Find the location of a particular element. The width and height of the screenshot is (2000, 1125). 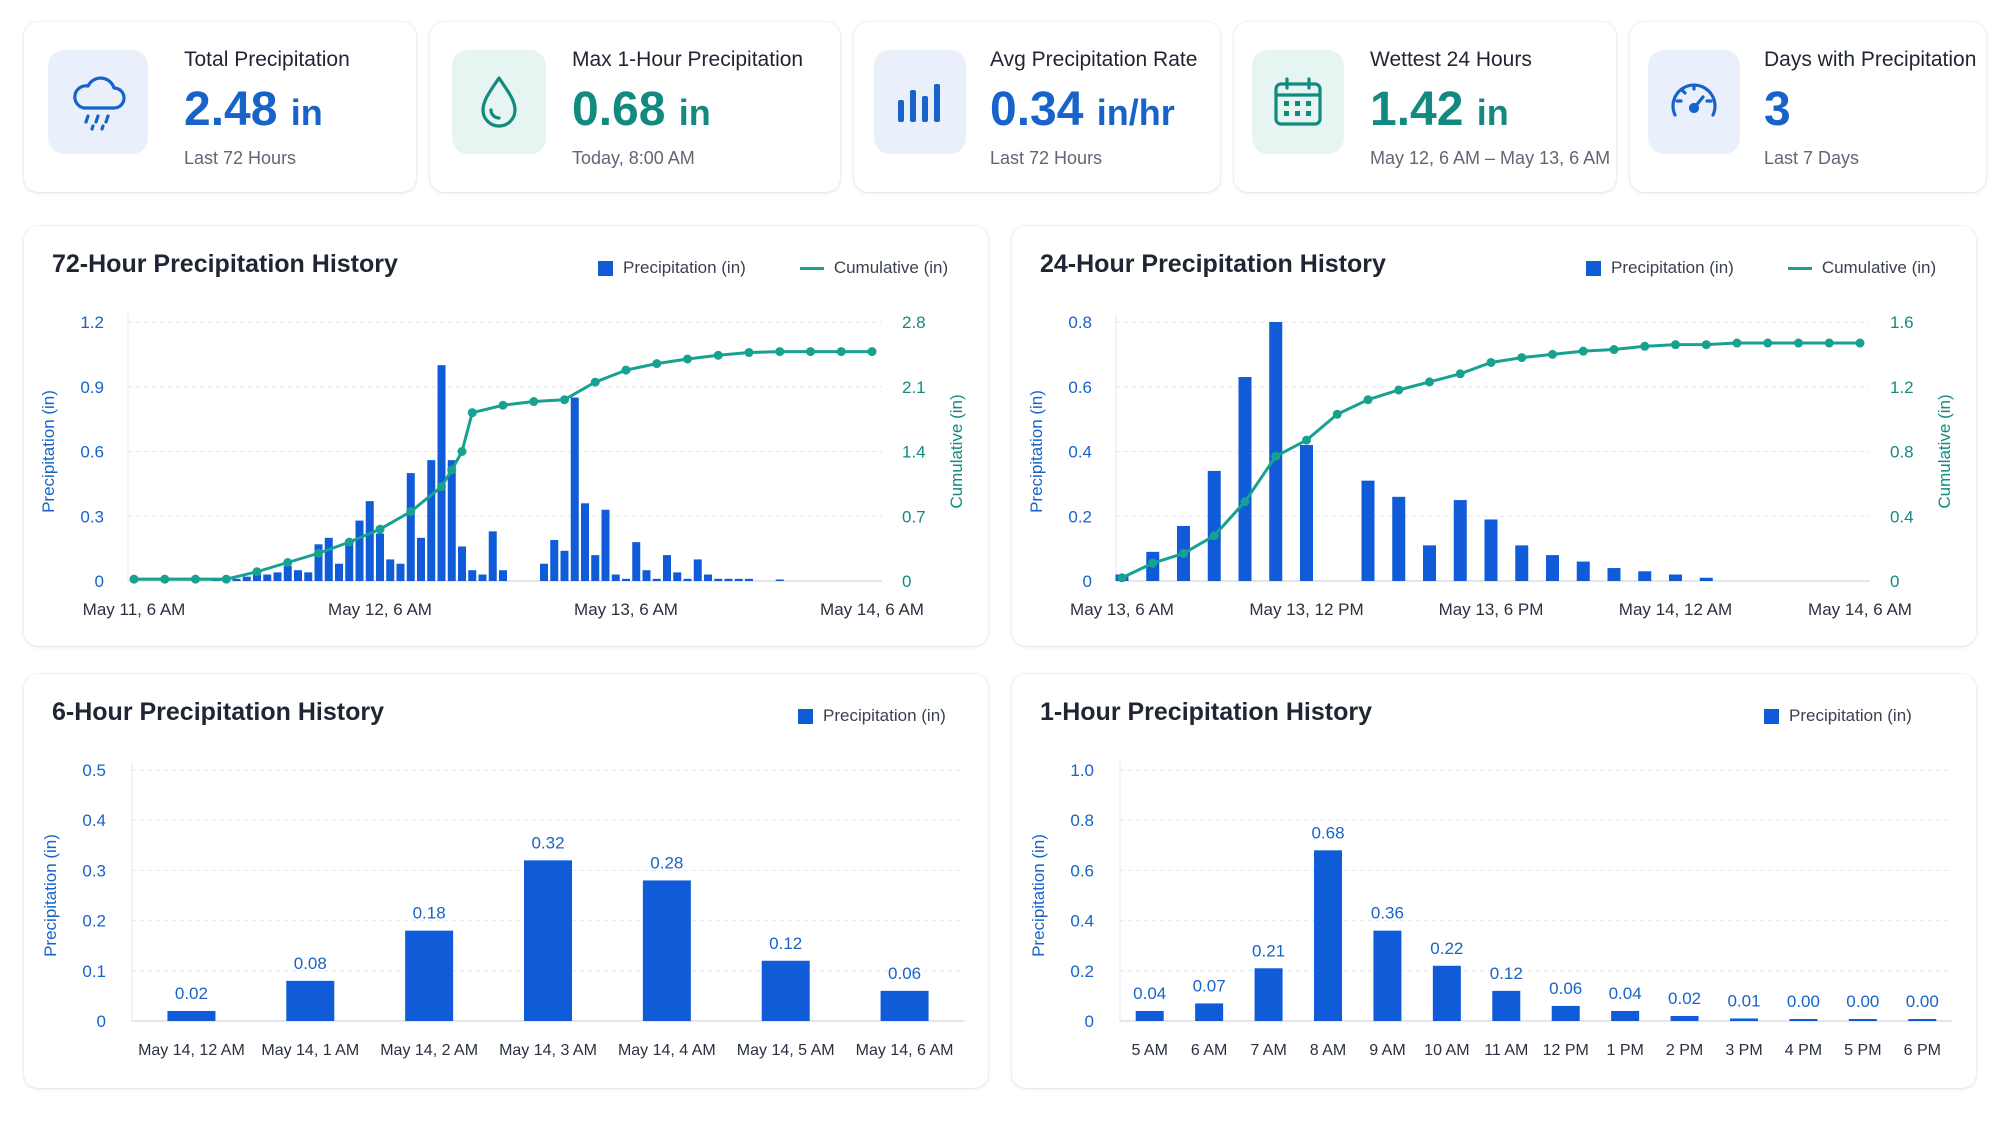

x-tick-label: 11 AM is located at coordinates (1506, 1050).